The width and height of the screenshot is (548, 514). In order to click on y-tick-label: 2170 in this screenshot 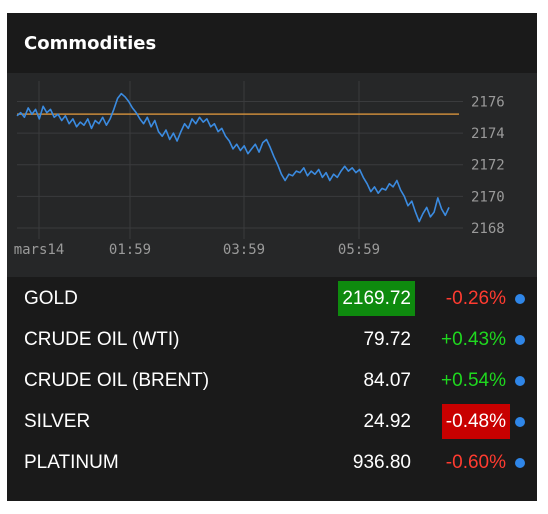, I will do `click(488, 197)`.